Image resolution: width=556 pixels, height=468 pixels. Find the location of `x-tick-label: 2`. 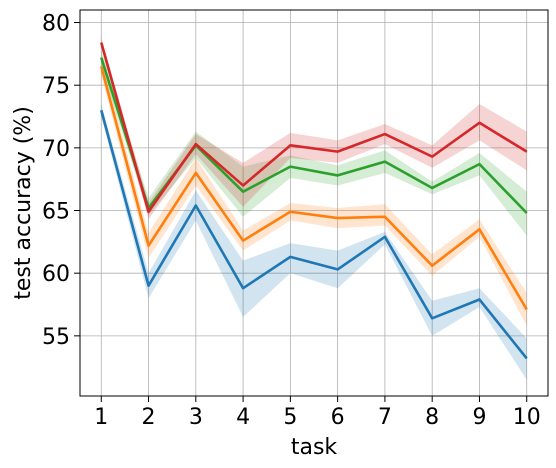

x-tick-label: 2 is located at coordinates (149, 417).